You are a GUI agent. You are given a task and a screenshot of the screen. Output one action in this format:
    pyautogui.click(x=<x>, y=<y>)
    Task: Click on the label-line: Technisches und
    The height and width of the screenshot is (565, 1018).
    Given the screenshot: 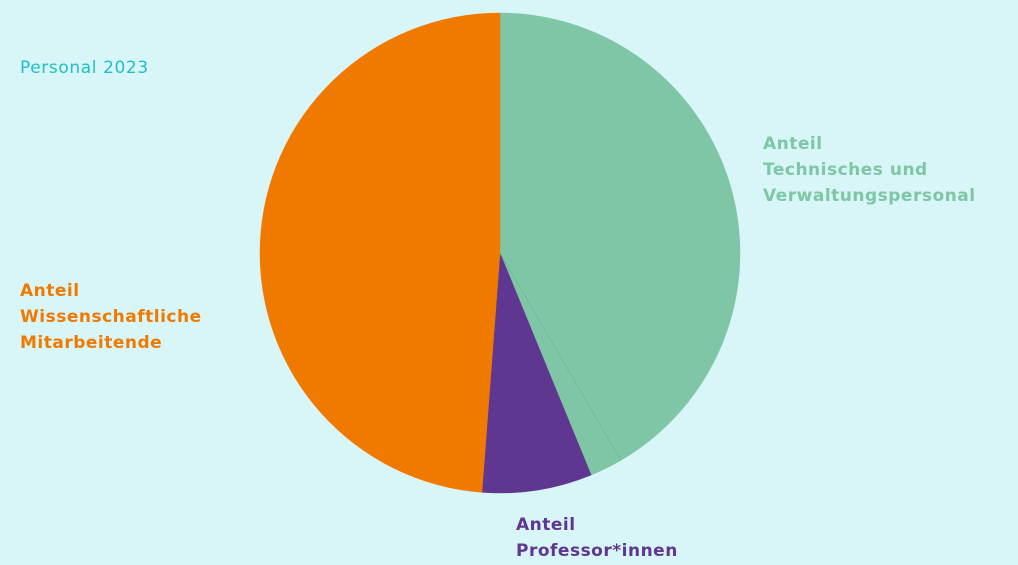 What is the action you would take?
    pyautogui.click(x=845, y=170)
    